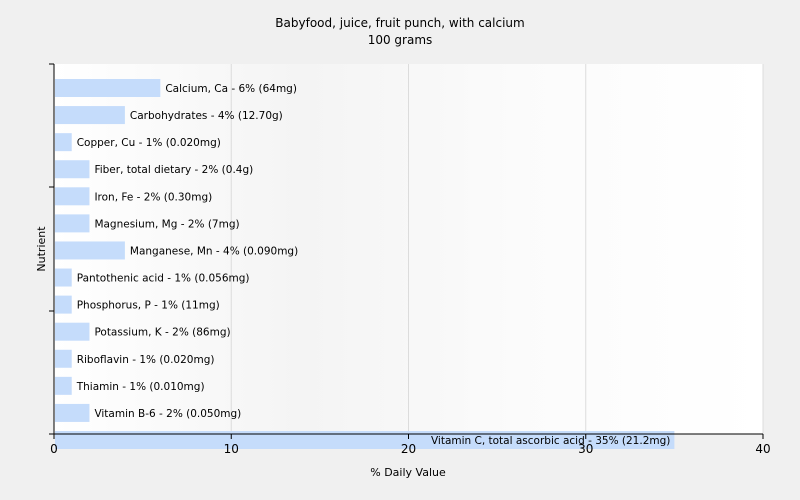 The width and height of the screenshot is (800, 500). What do you see at coordinates (148, 306) in the screenshot?
I see `bar-label-9: Phosphorus, P - 1% (11mg)` at bounding box center [148, 306].